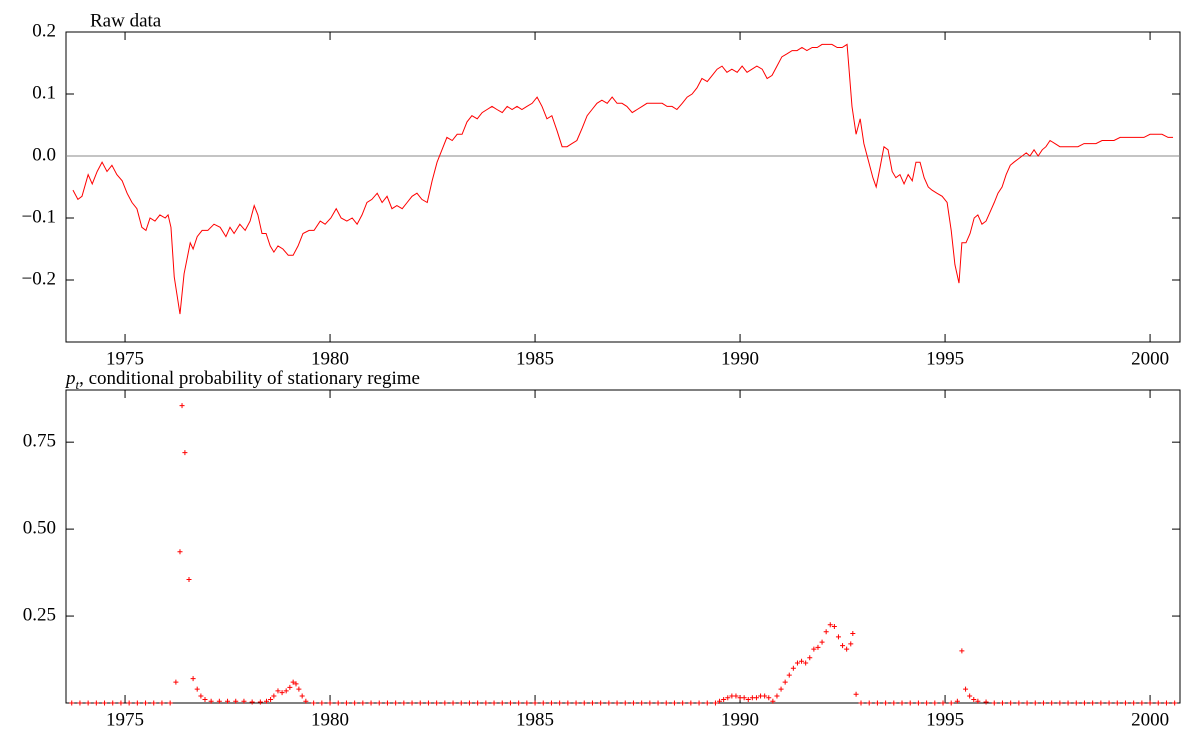 This screenshot has width=1192, height=733. I want to click on x-tick-label: 1985, so click(535, 358).